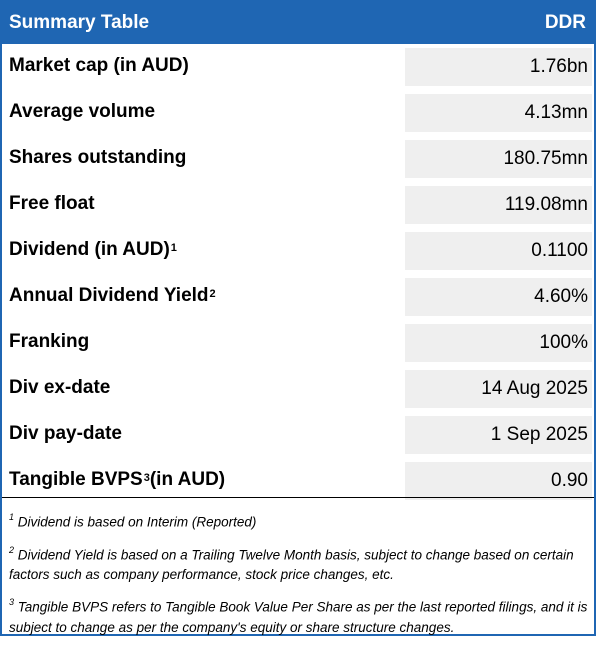 This screenshot has height=646, width=596. I want to click on table-row: Free float 119.08mn, so click(298, 207).